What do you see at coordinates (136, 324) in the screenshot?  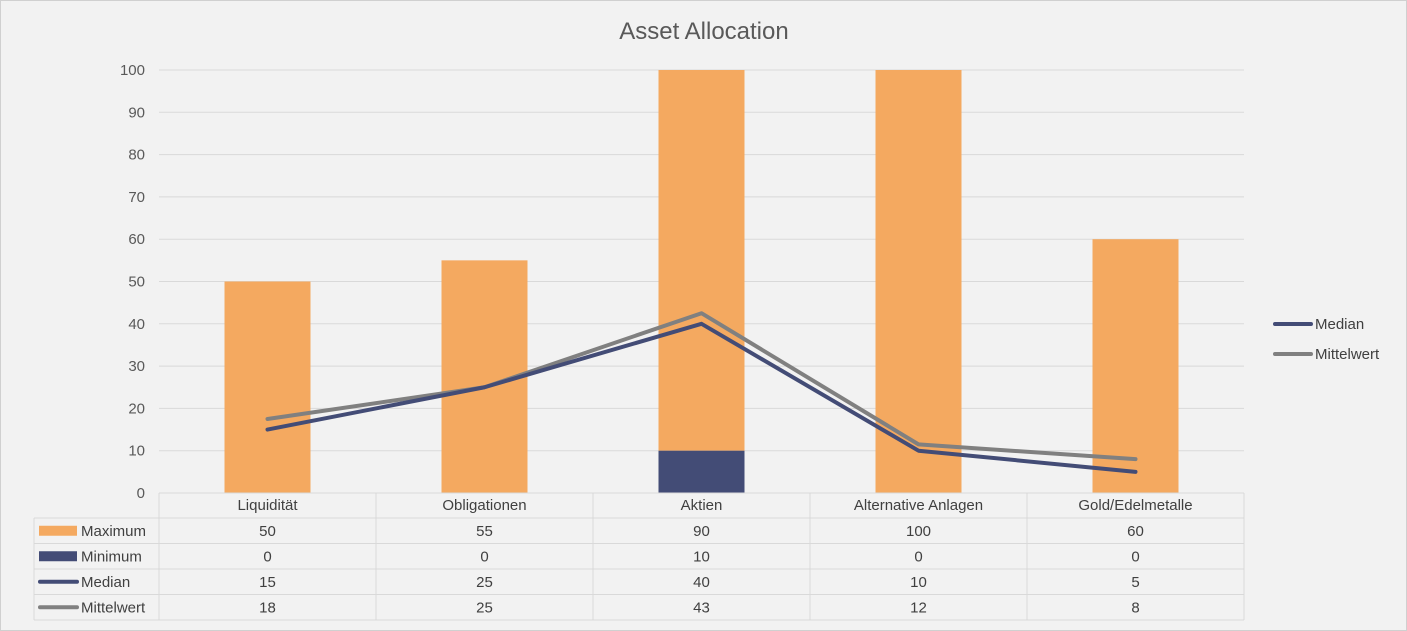 I see `y-tick-label-40: 40` at bounding box center [136, 324].